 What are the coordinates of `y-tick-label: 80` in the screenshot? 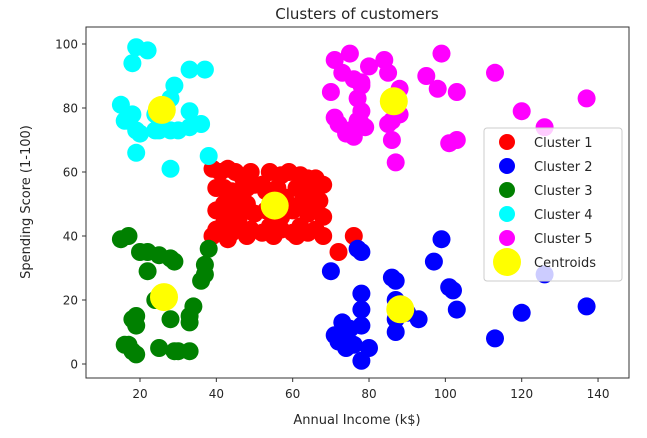 It's located at (70, 109).